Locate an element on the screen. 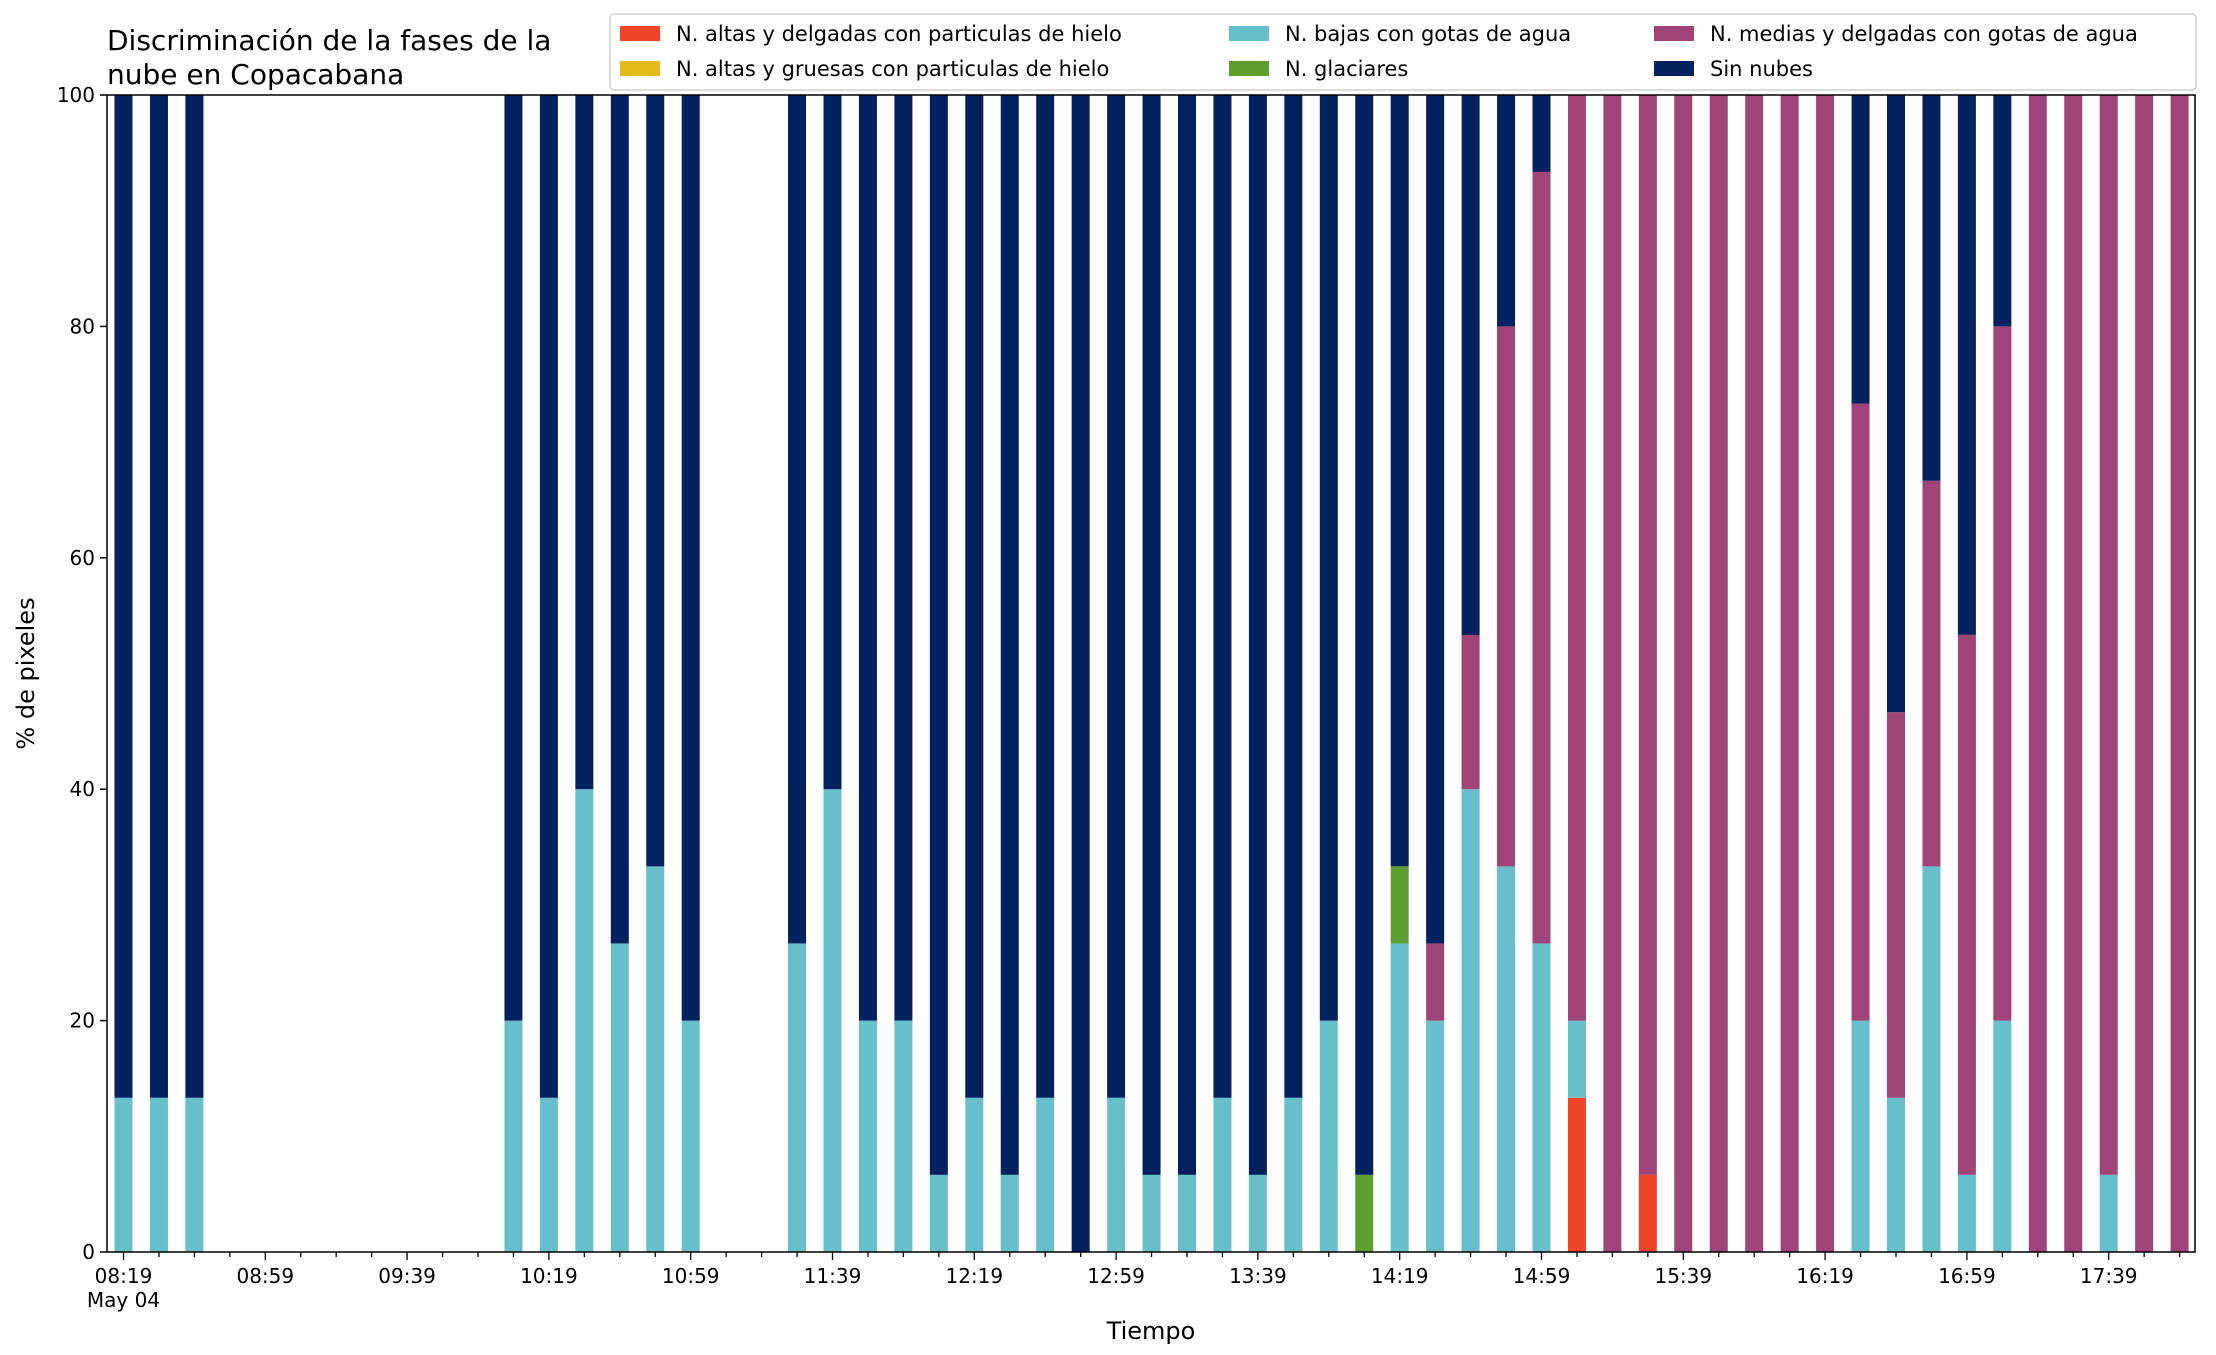 Image resolution: width=2216 pixels, height=1355 pixels. y-axis-label: % de pixeles is located at coordinates (26, 673).